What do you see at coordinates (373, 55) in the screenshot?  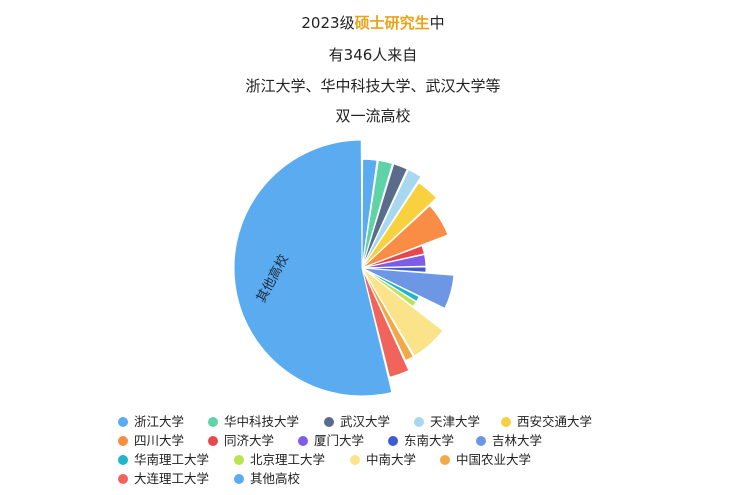 I see `headline-line-2: 有346人来自` at bounding box center [373, 55].